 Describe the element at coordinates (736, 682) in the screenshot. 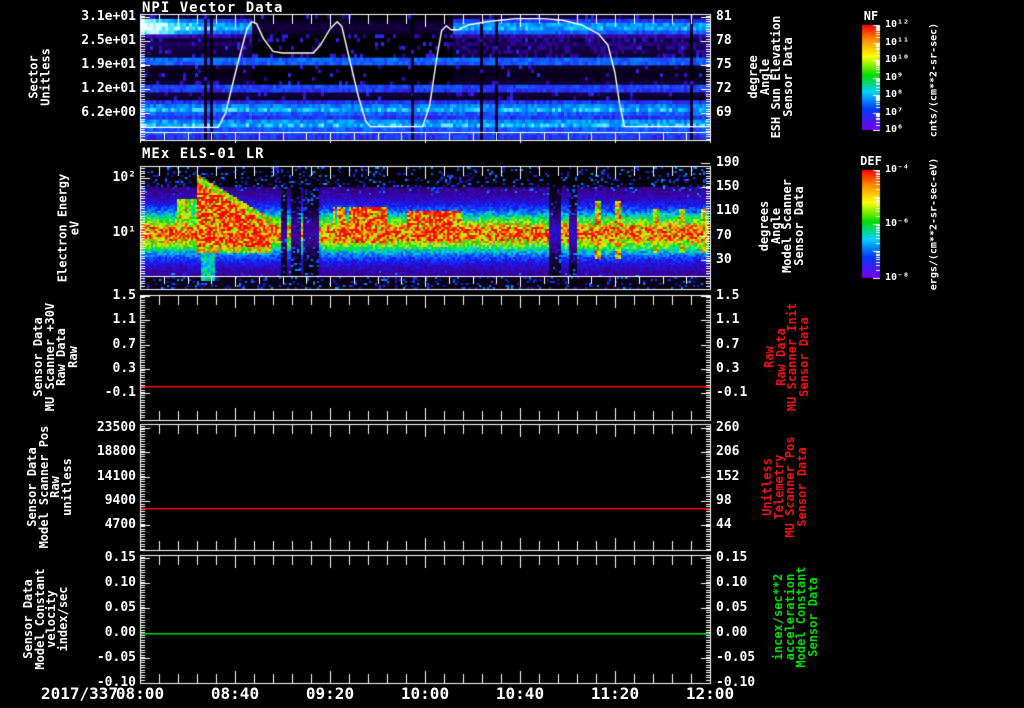

I see `panel5-right-tick: -0.10` at that location.